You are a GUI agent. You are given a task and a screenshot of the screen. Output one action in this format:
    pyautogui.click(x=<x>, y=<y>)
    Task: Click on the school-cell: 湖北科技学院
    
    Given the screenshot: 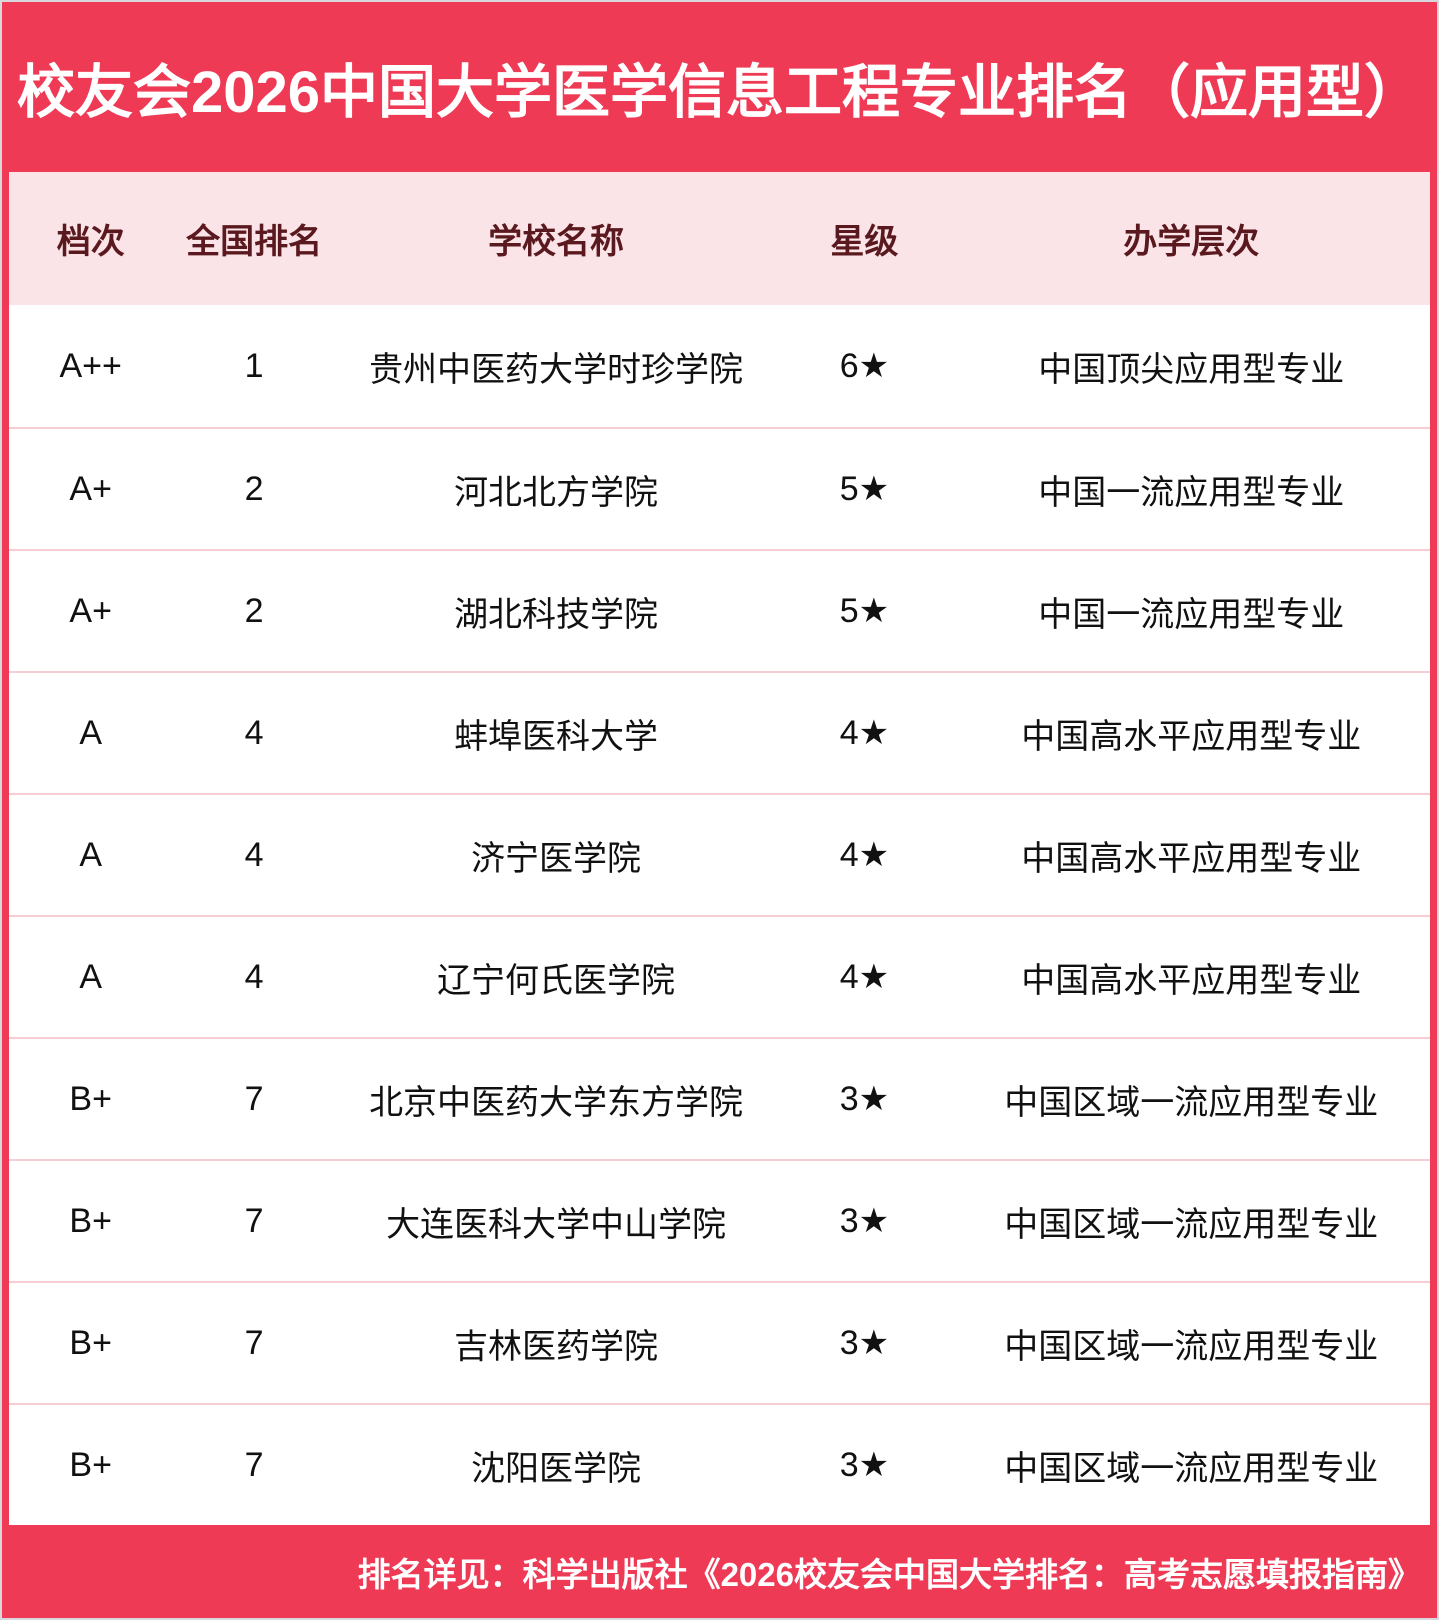 What is the action you would take?
    pyautogui.click(x=556, y=614)
    